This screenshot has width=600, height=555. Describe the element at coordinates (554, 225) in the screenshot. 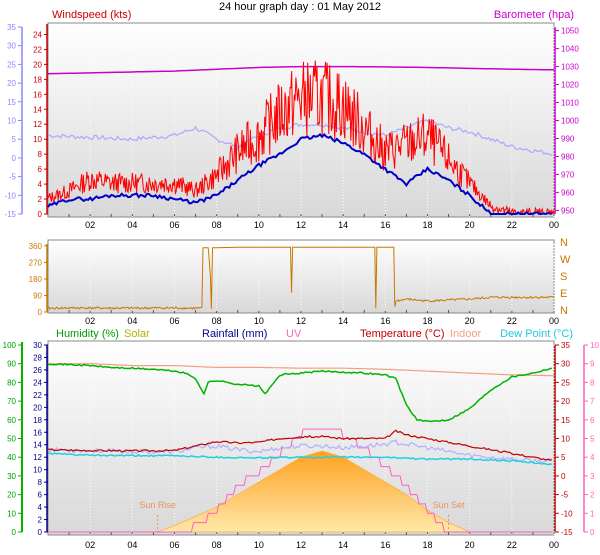

I see `wind-x-tick-label: 00` at that location.